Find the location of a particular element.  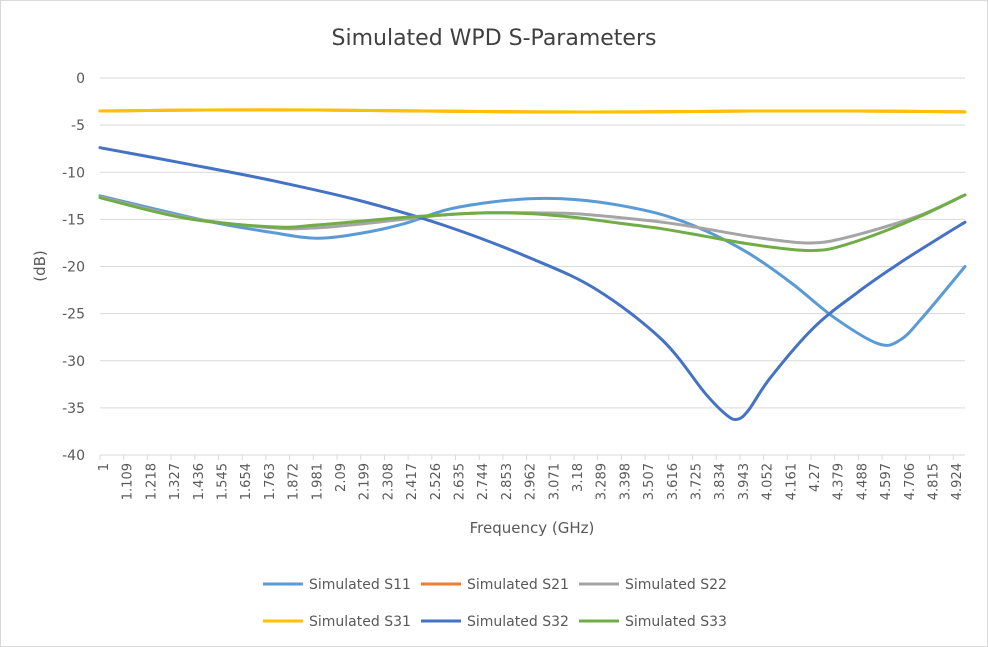

series-line-s4 is located at coordinates (532, 111).